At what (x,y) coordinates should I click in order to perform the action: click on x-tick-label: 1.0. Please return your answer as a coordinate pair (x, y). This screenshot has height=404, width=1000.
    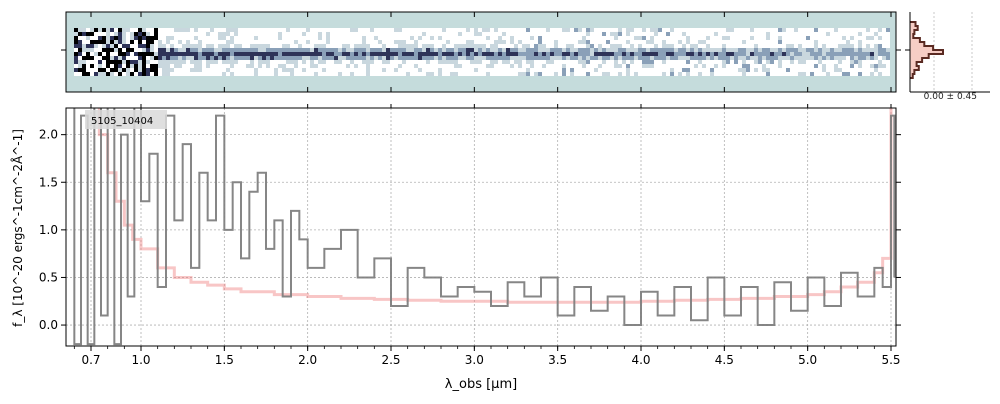
    Looking at the image, I should click on (140, 360).